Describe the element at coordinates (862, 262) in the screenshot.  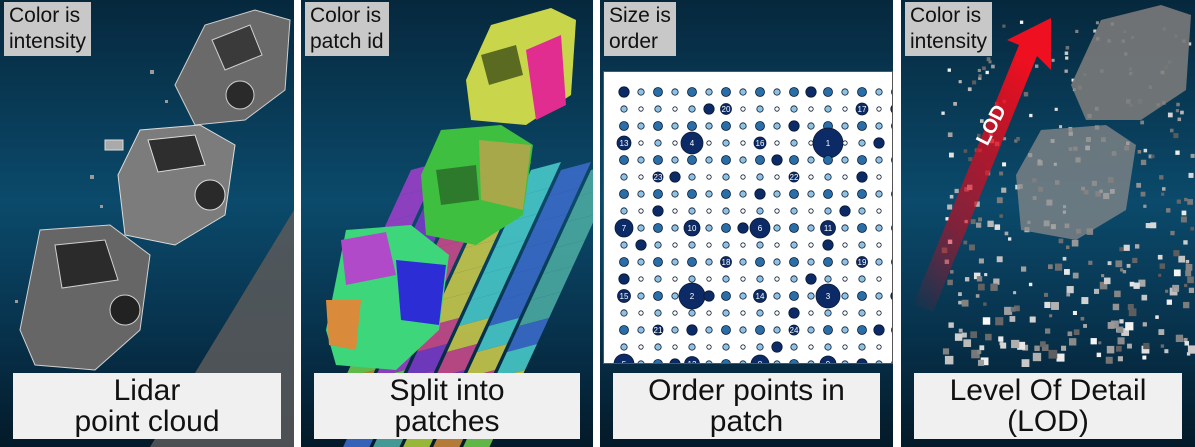
I see `order-label: 19` at that location.